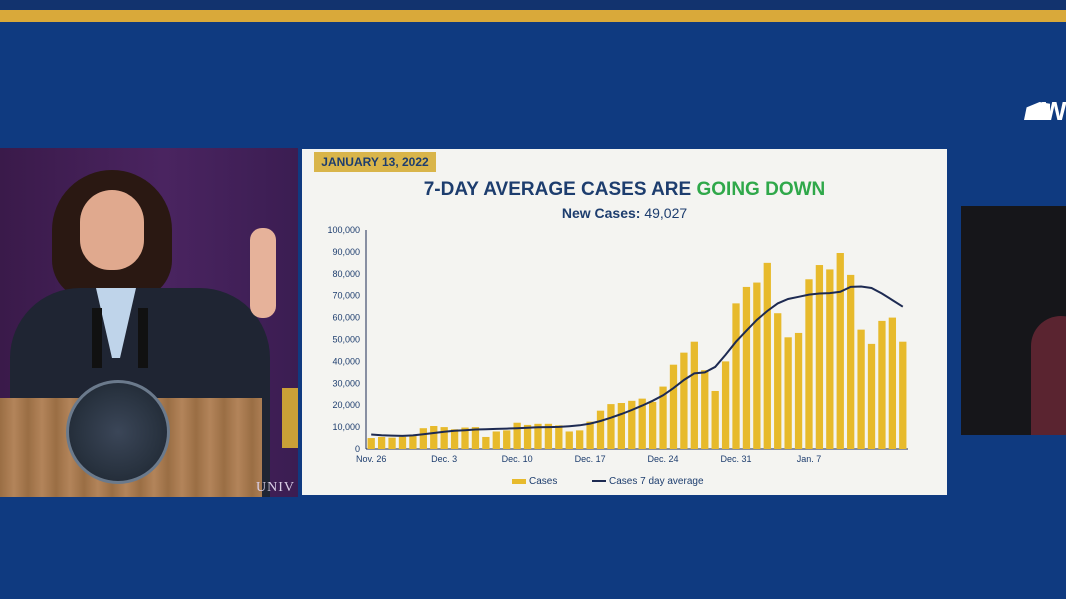 Image resolution: width=1066 pixels, height=599 pixels. What do you see at coordinates (656, 481) in the screenshot?
I see `legend-label-average: Cases 7 day average` at bounding box center [656, 481].